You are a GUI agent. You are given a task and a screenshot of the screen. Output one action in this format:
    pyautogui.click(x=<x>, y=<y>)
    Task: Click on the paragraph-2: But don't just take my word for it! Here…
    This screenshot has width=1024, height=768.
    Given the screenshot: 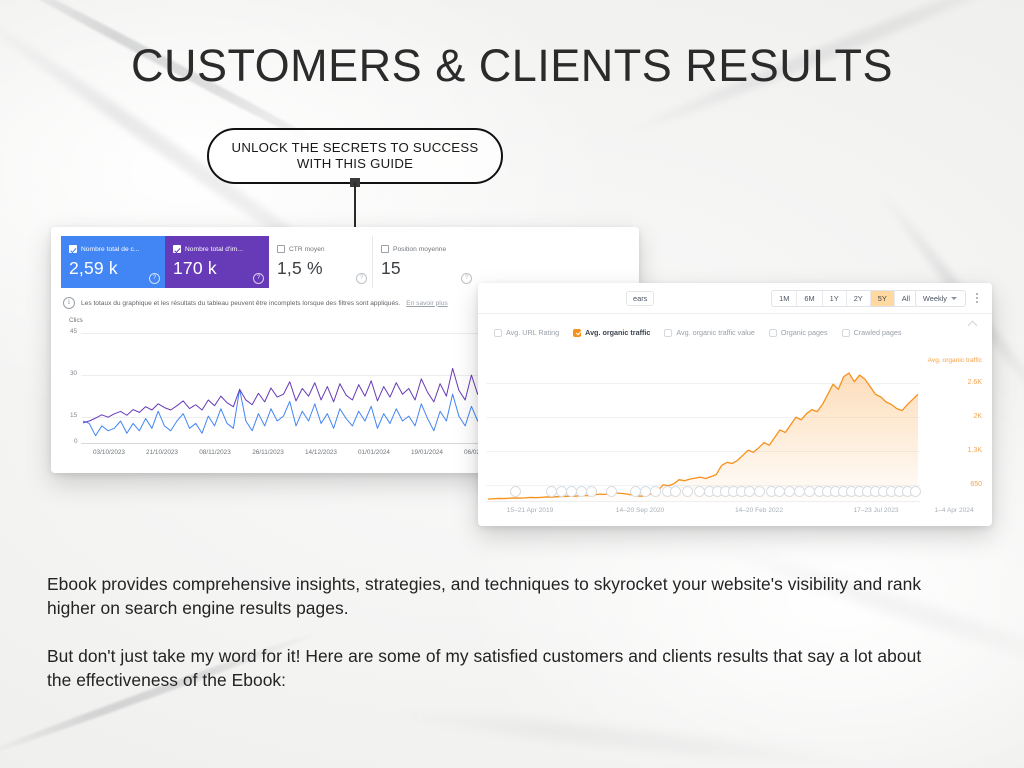 What is the action you would take?
    pyautogui.click(x=484, y=668)
    